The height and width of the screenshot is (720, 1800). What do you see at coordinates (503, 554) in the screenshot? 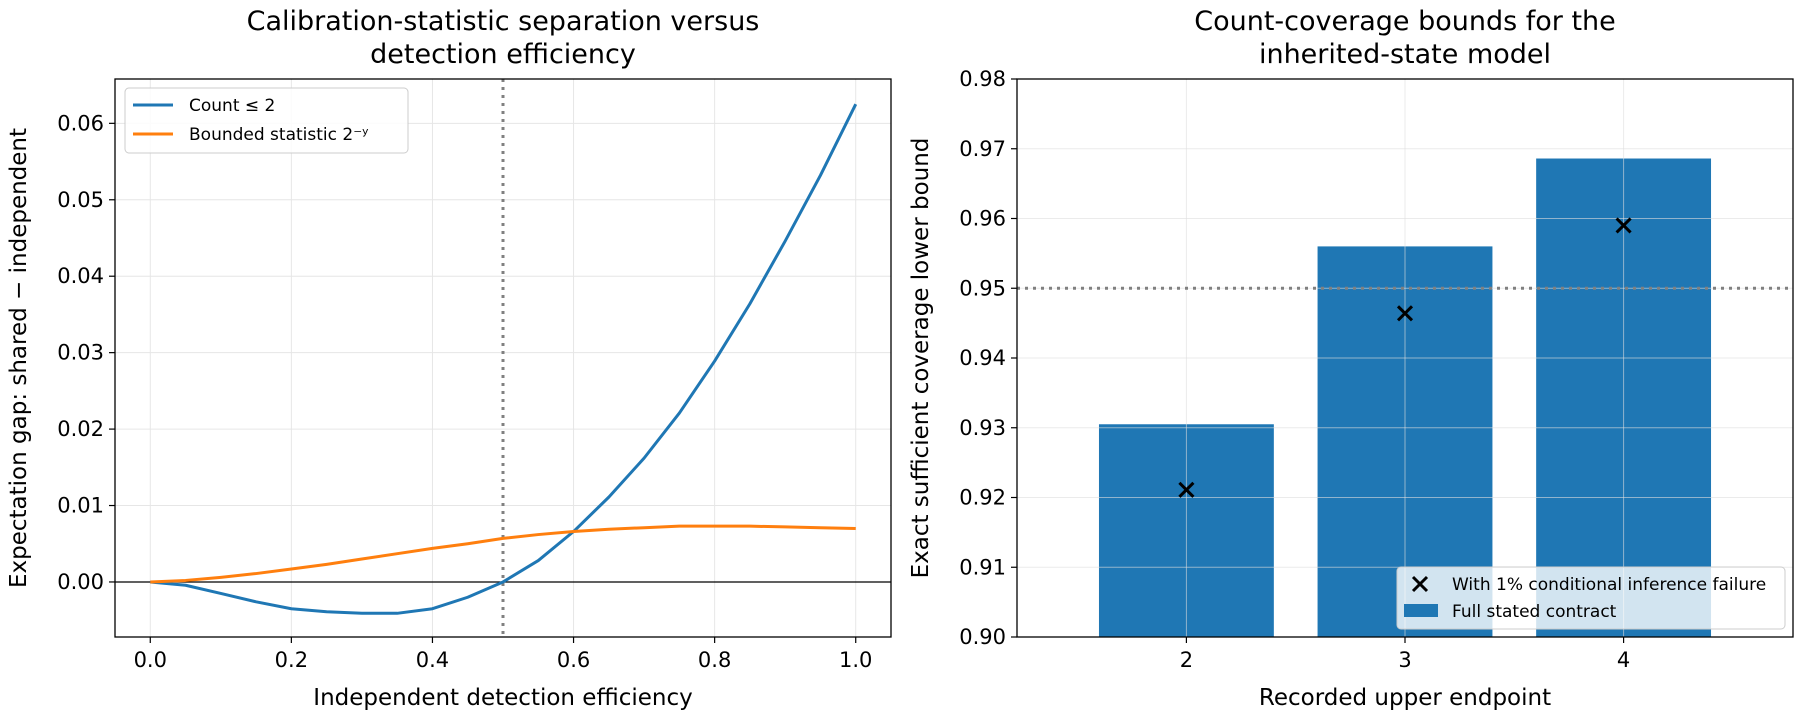
I see `series-line-bounded` at bounding box center [503, 554].